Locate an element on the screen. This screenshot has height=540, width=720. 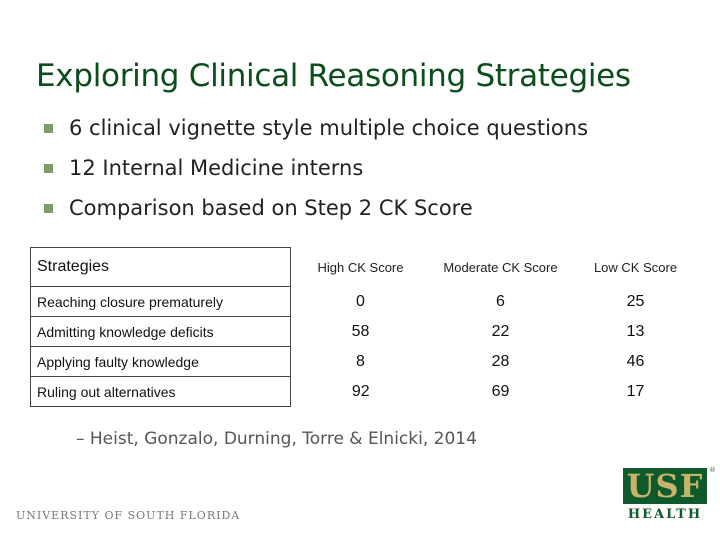
cell-moderate: 69 is located at coordinates (500, 391).